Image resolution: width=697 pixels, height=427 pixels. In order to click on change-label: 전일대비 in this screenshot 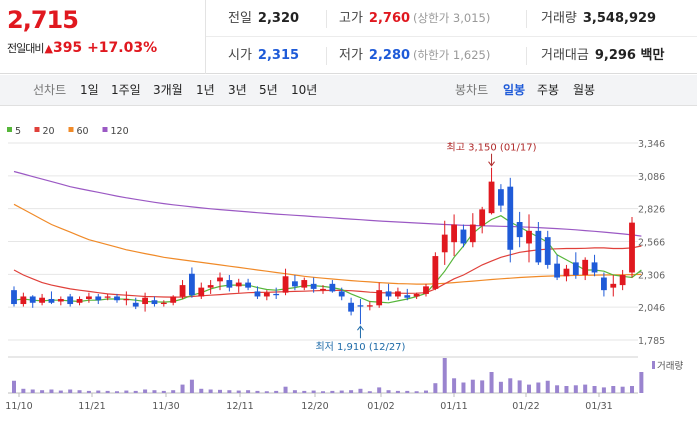, I will do `click(25, 48)`.